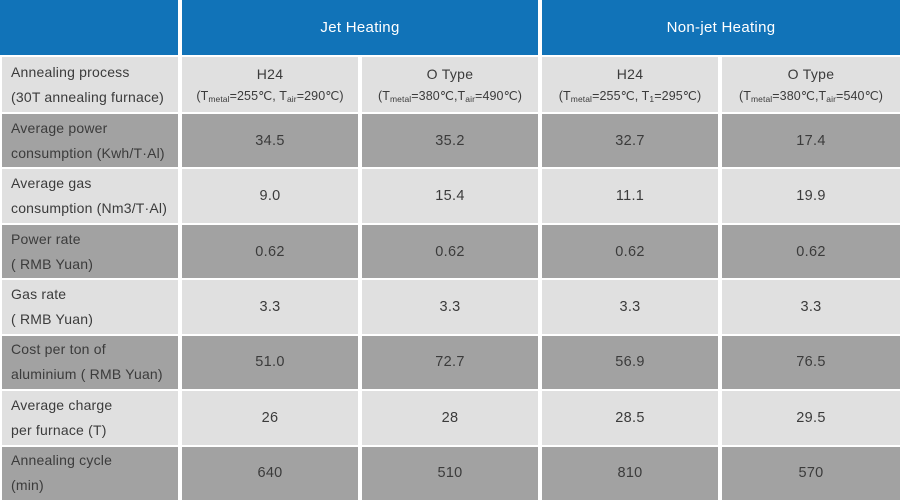 The image size is (900, 500). What do you see at coordinates (58, 349) in the screenshot?
I see `row-label-line1: Cost per ton of` at bounding box center [58, 349].